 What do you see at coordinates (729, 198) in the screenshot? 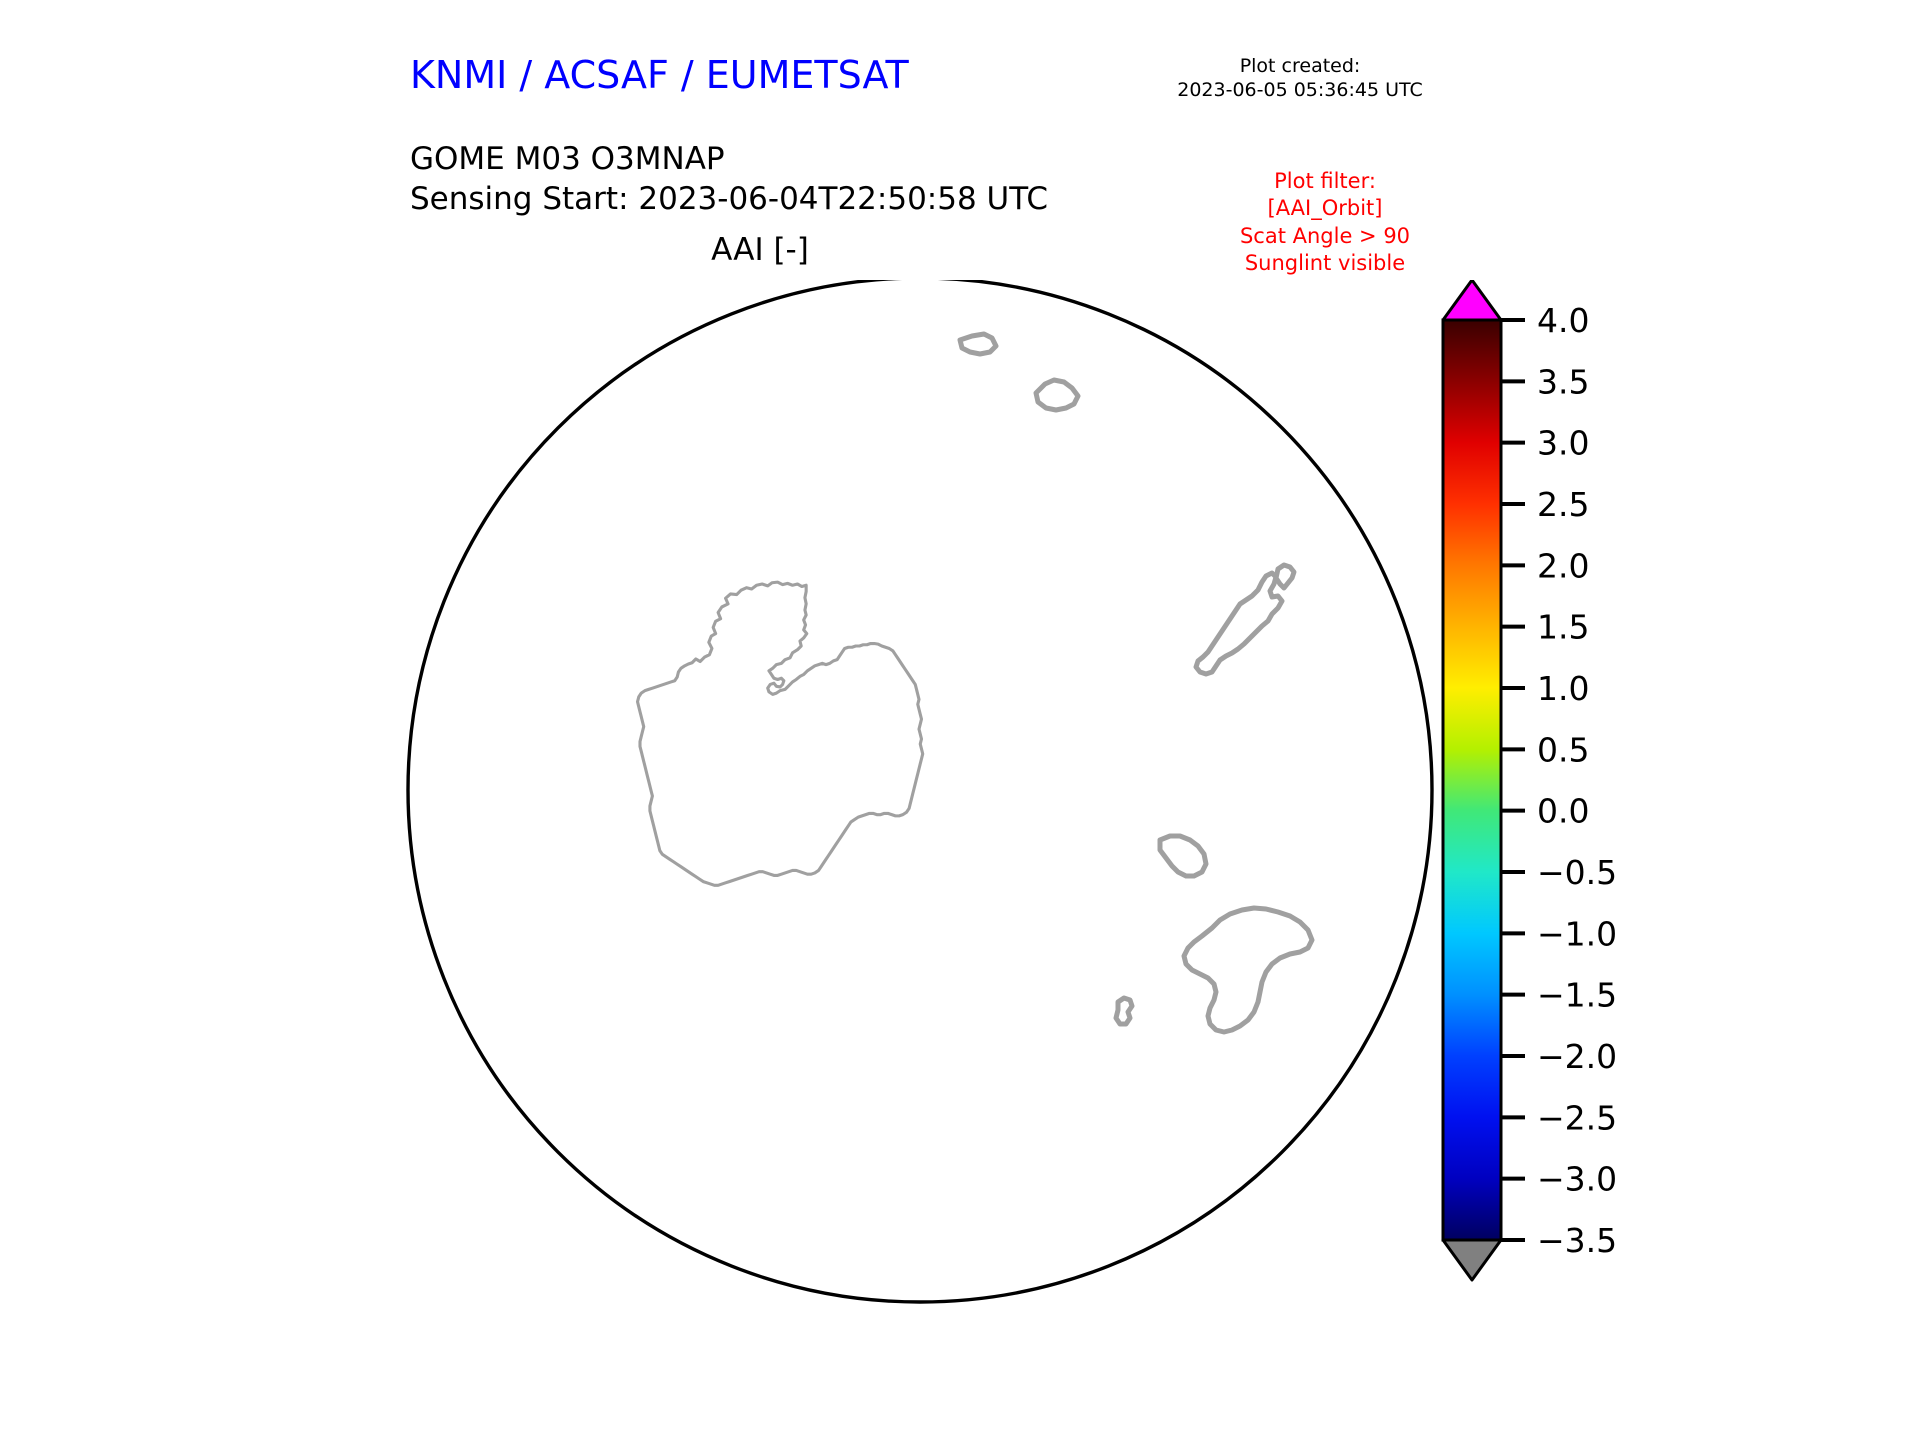
I see `sensing-start-title: Sensing Start: 2023-06-04T22:50:58 UTC` at bounding box center [729, 198].